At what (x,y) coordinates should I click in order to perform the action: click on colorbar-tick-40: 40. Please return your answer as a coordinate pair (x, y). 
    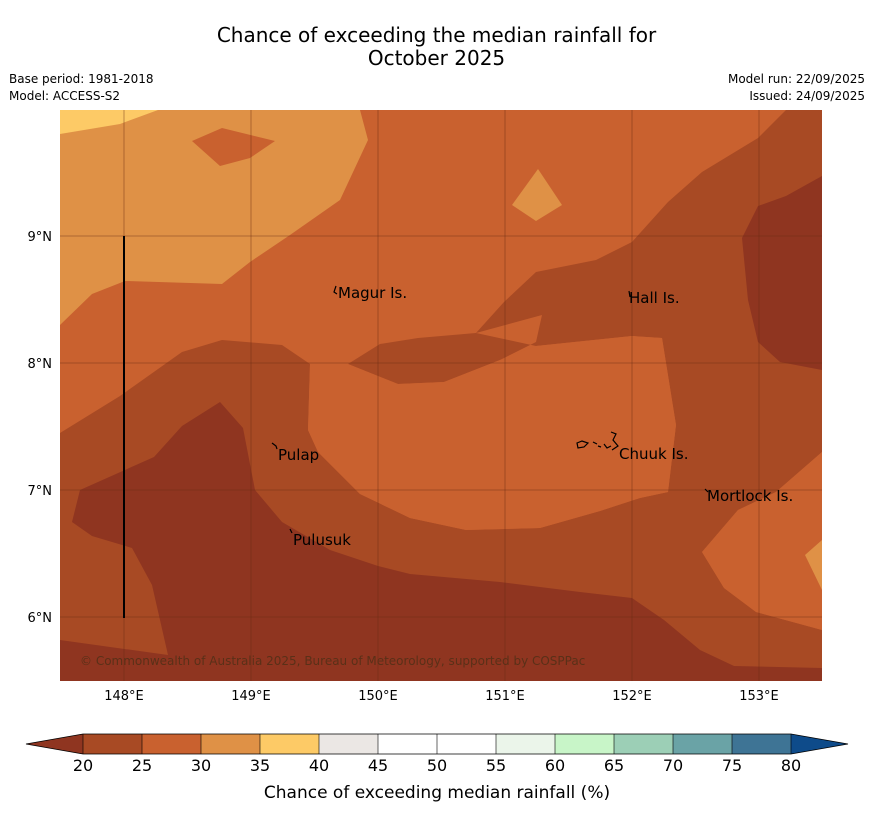
    Looking at the image, I should click on (319, 765).